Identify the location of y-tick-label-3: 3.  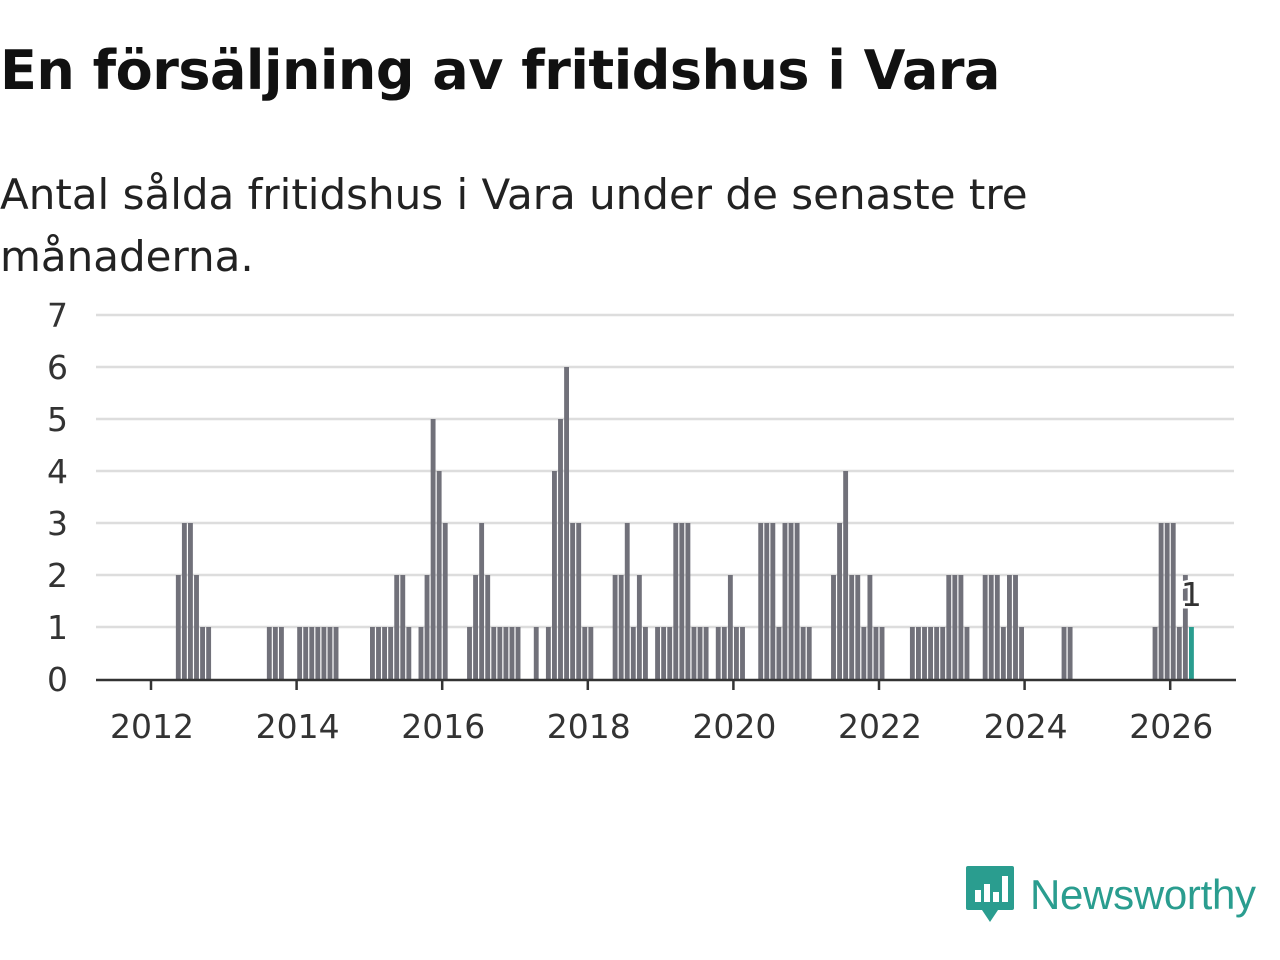
(57, 523).